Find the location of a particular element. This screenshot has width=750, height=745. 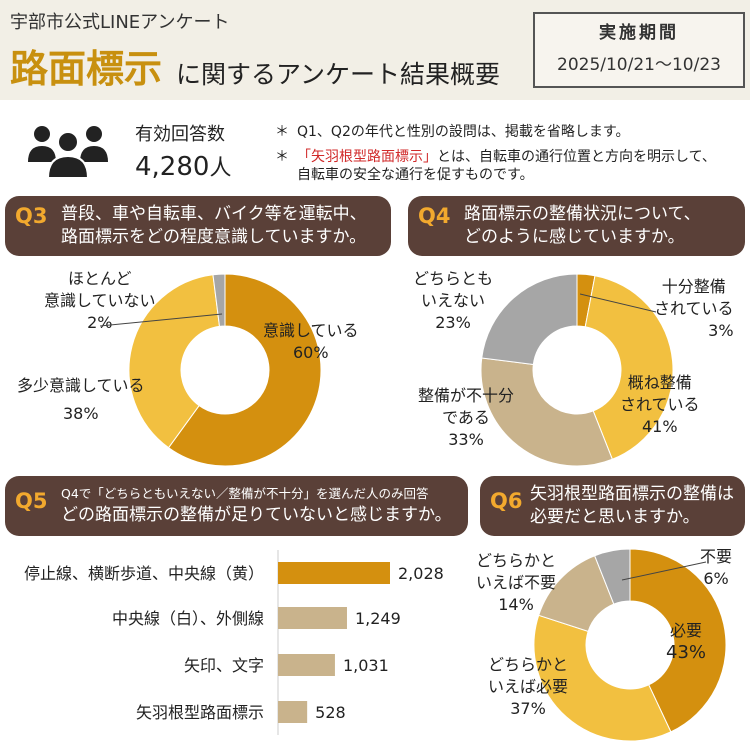

q6-banner: Q6 矢羽根型路面標示の整備は 必要だと思いますか。 is located at coordinates (612, 506).